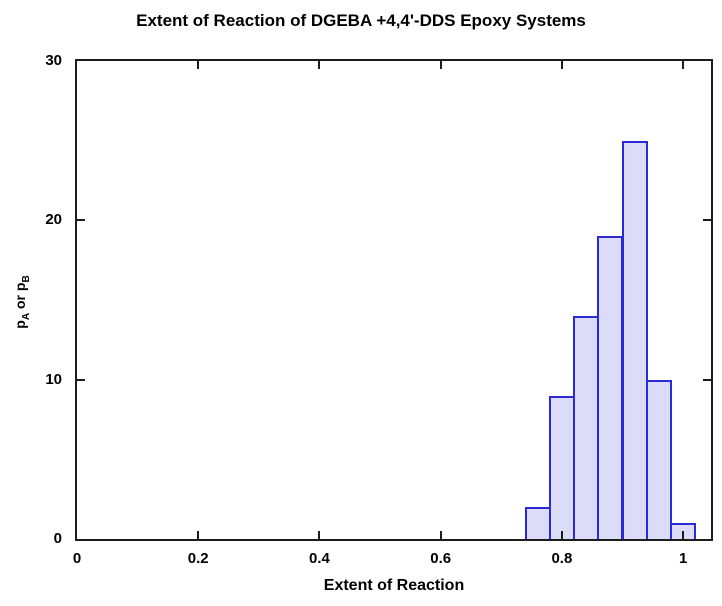 The height and width of the screenshot is (606, 722). What do you see at coordinates (683, 558) in the screenshot?
I see `x-tick-label: 1` at bounding box center [683, 558].